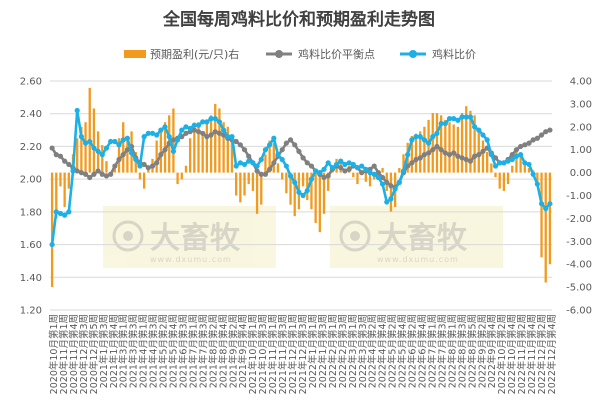 The width and height of the screenshot is (598, 413). Describe the element at coordinates (423, 351) in the screenshot. I see `x-tick-label: 2022年6月第4周` at that location.